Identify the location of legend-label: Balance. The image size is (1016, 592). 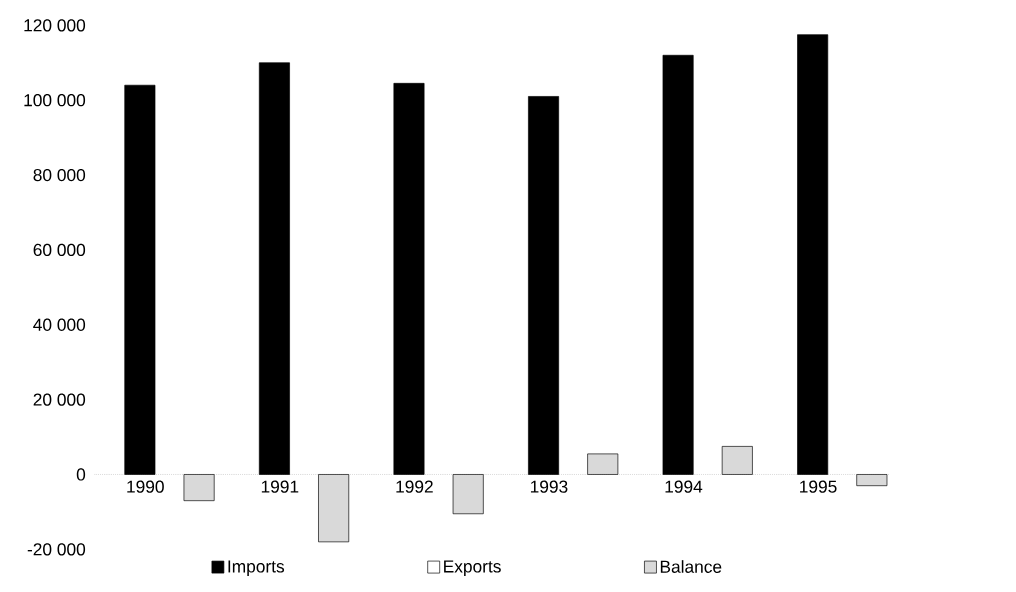
(691, 566).